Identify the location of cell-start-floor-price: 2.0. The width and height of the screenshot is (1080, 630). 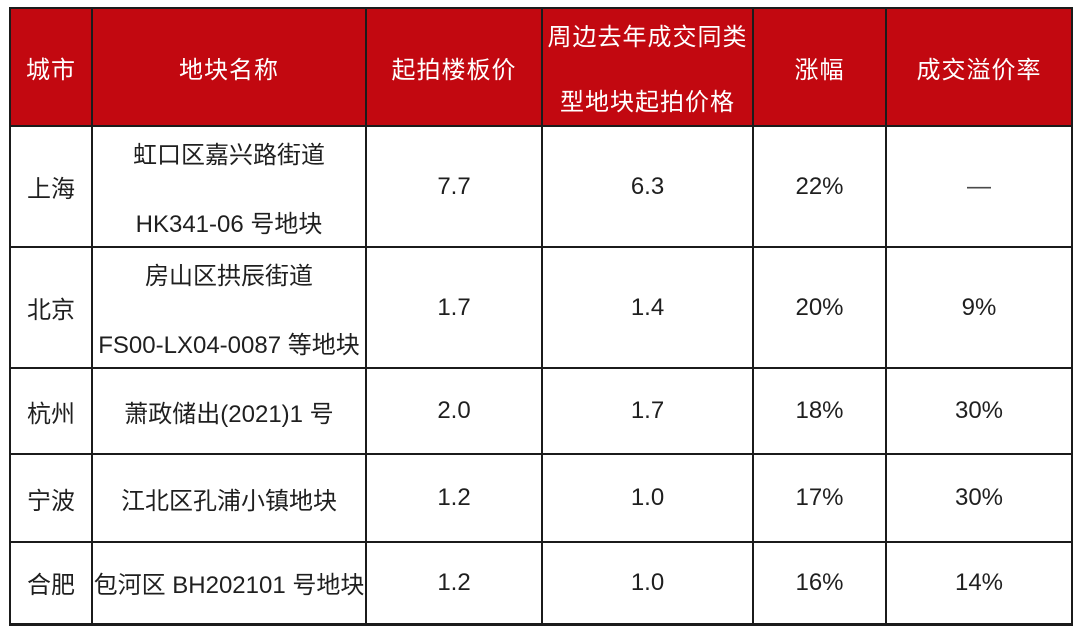
(454, 411).